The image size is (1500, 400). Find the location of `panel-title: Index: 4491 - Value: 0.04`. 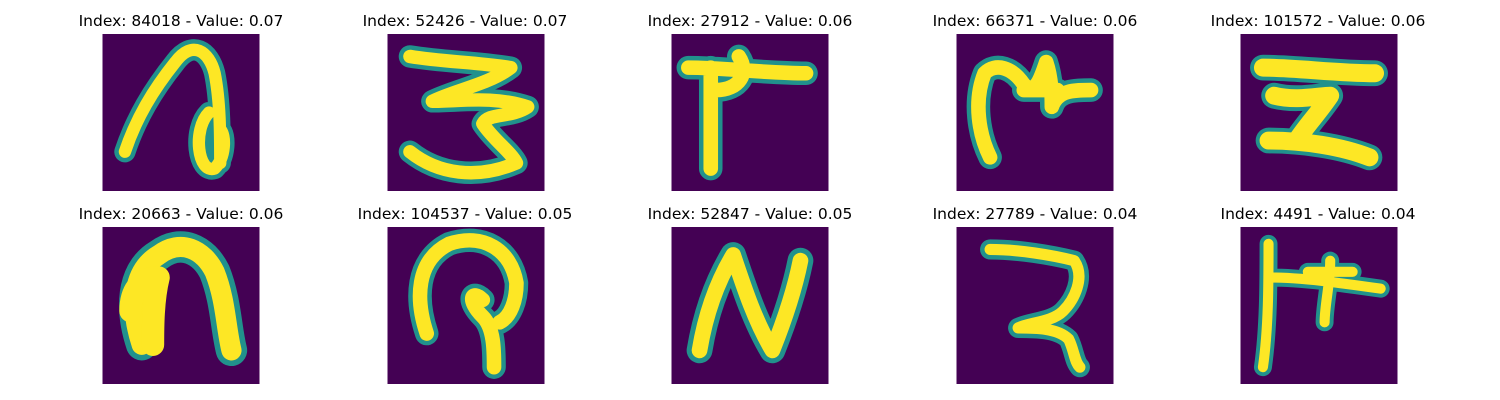

panel-title: Index: 4491 - Value: 0.04 is located at coordinates (1318, 214).